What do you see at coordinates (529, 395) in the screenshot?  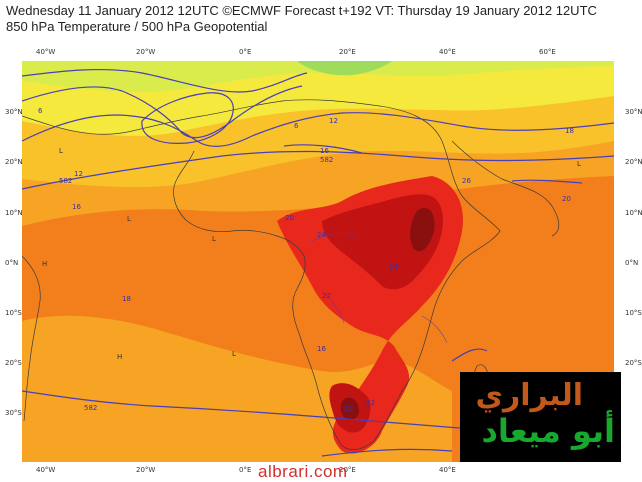 I see `logo-line-1: البراري` at bounding box center [529, 395].